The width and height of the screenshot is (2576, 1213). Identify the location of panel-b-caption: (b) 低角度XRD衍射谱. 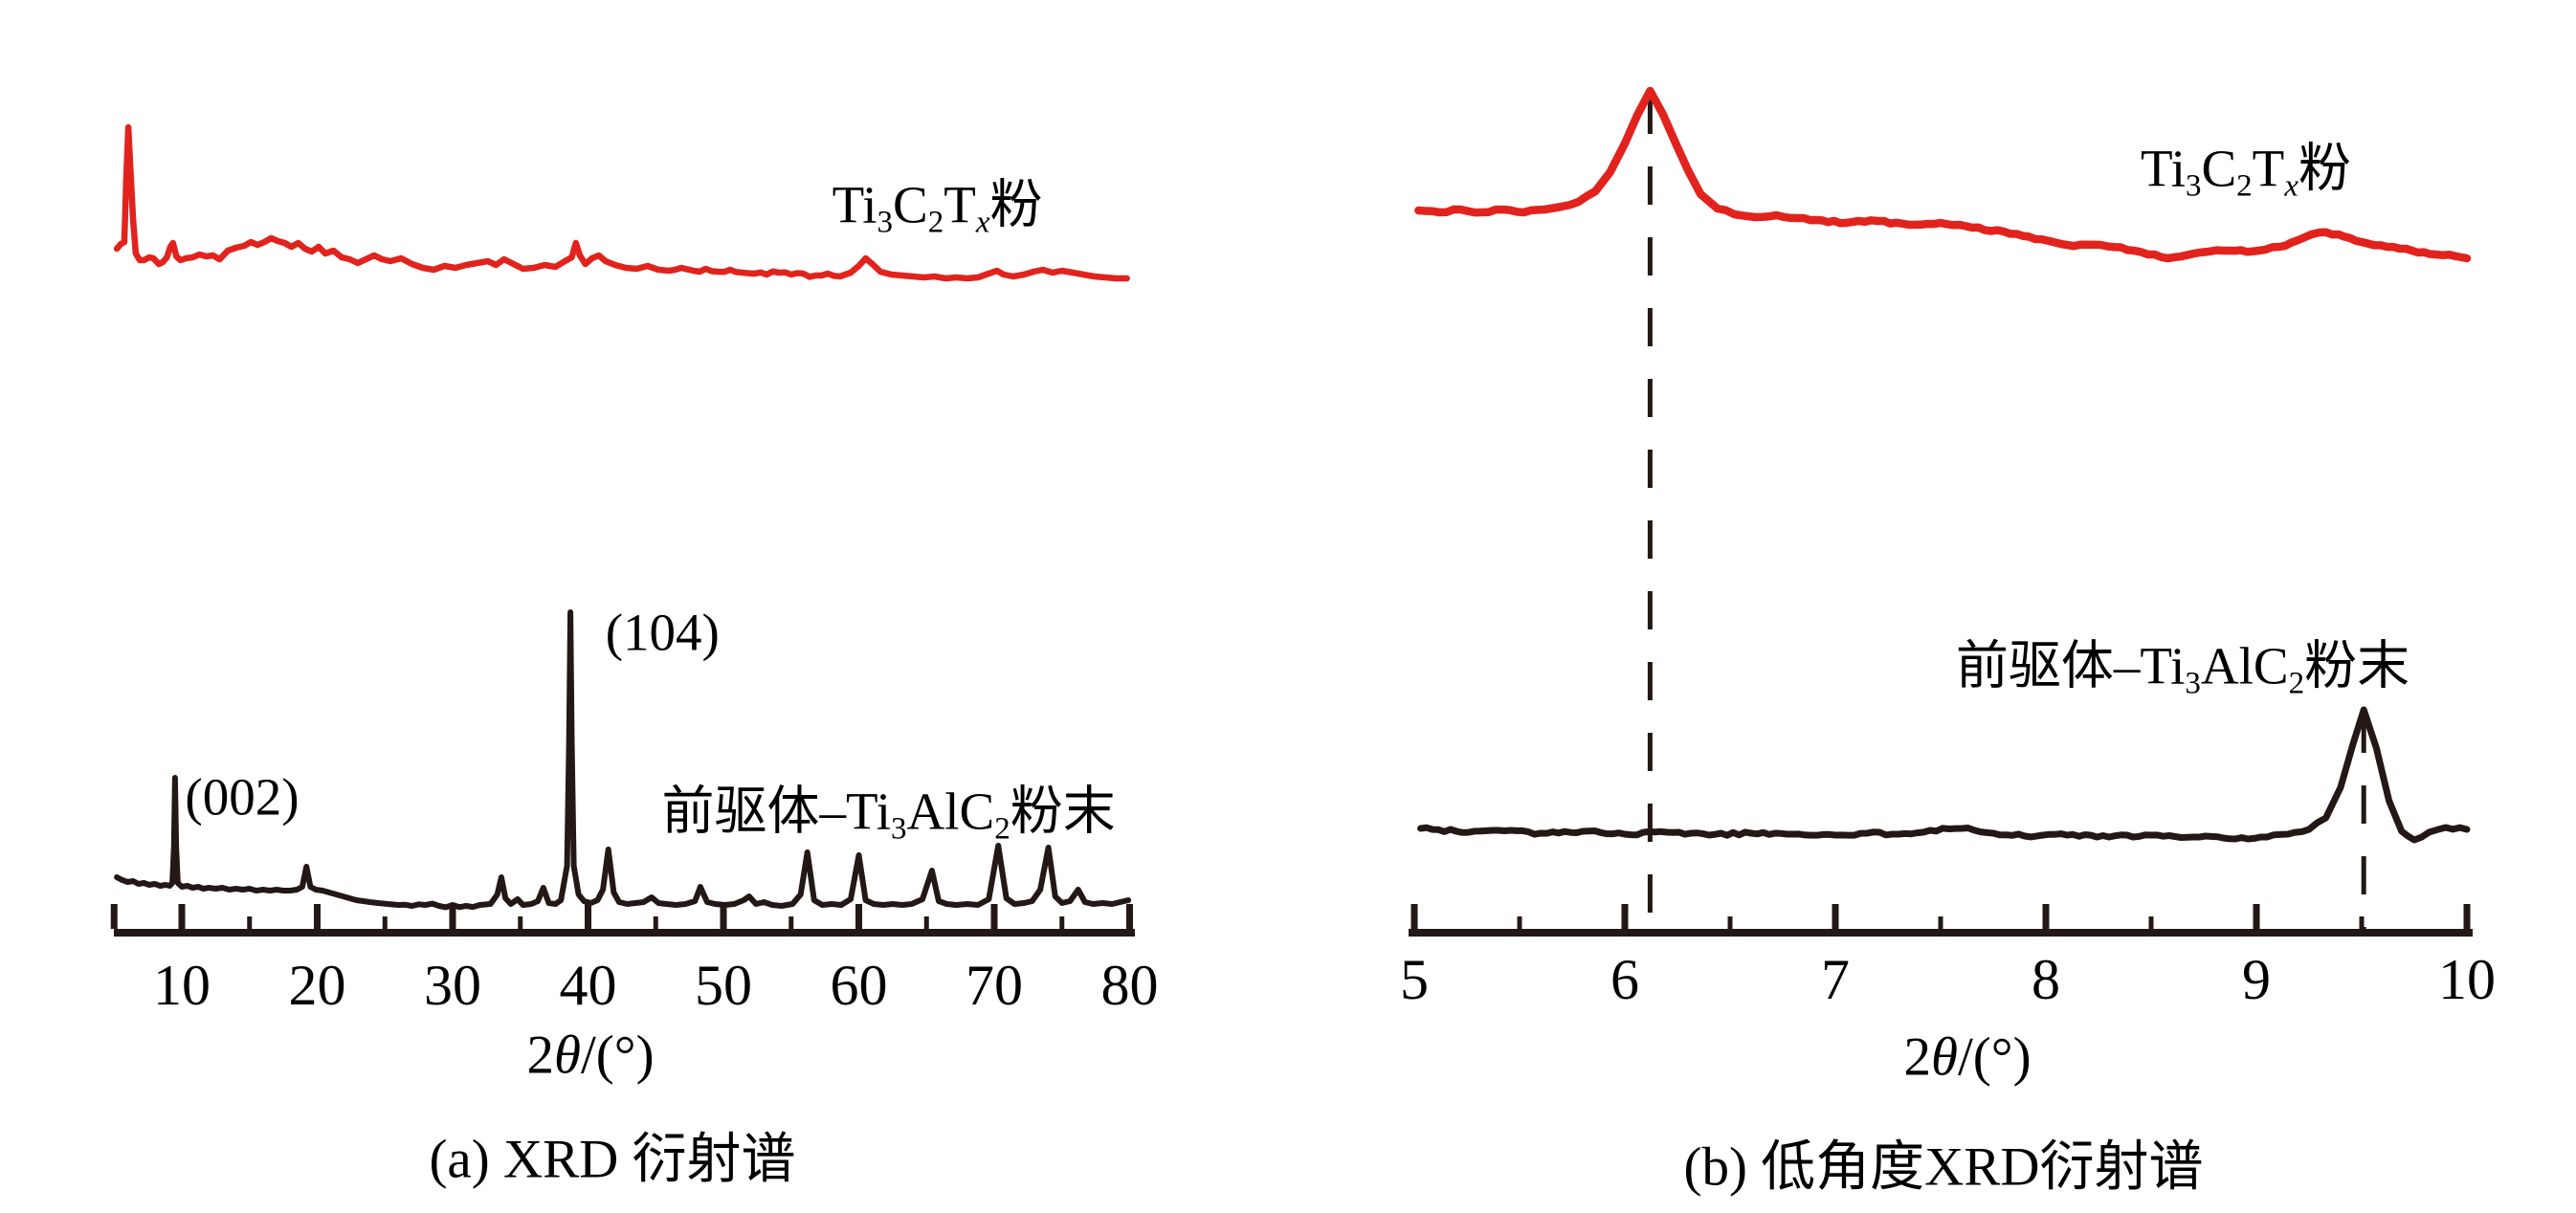
(1943, 1167).